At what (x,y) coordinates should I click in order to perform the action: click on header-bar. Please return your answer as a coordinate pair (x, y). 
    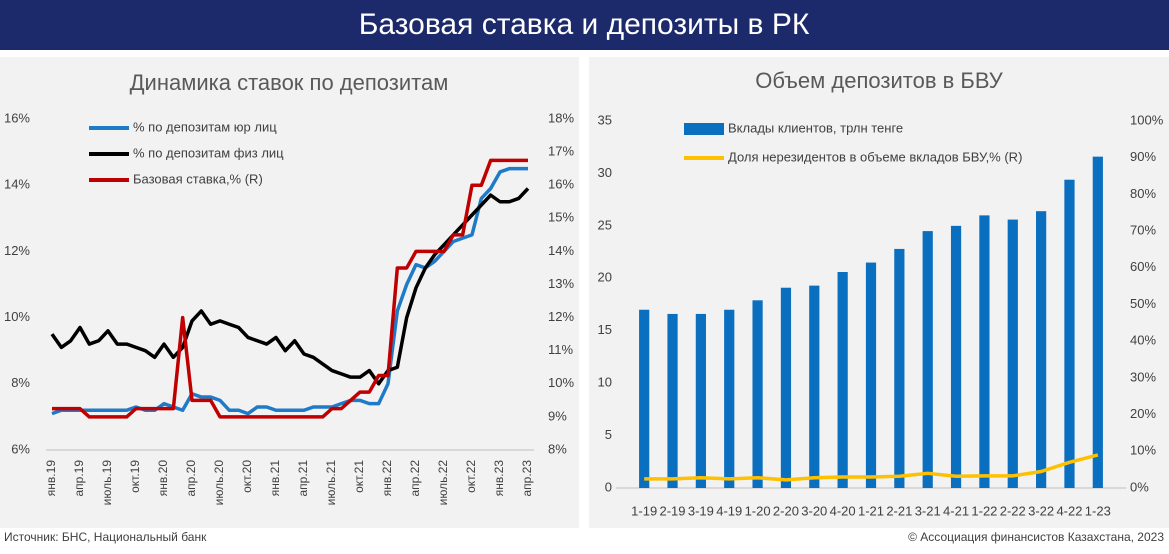
    Looking at the image, I should click on (584, 25).